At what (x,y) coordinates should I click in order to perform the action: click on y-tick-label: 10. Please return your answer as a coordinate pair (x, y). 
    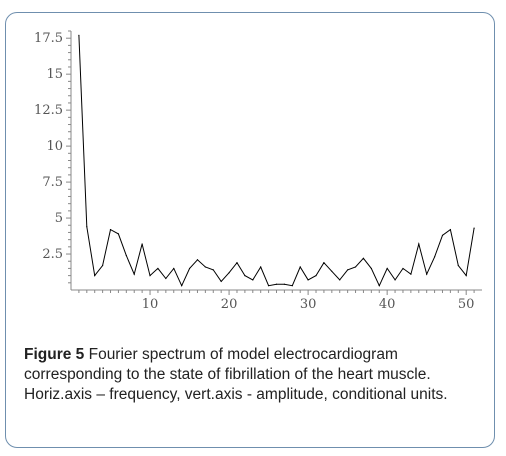
    Looking at the image, I should click on (54, 146).